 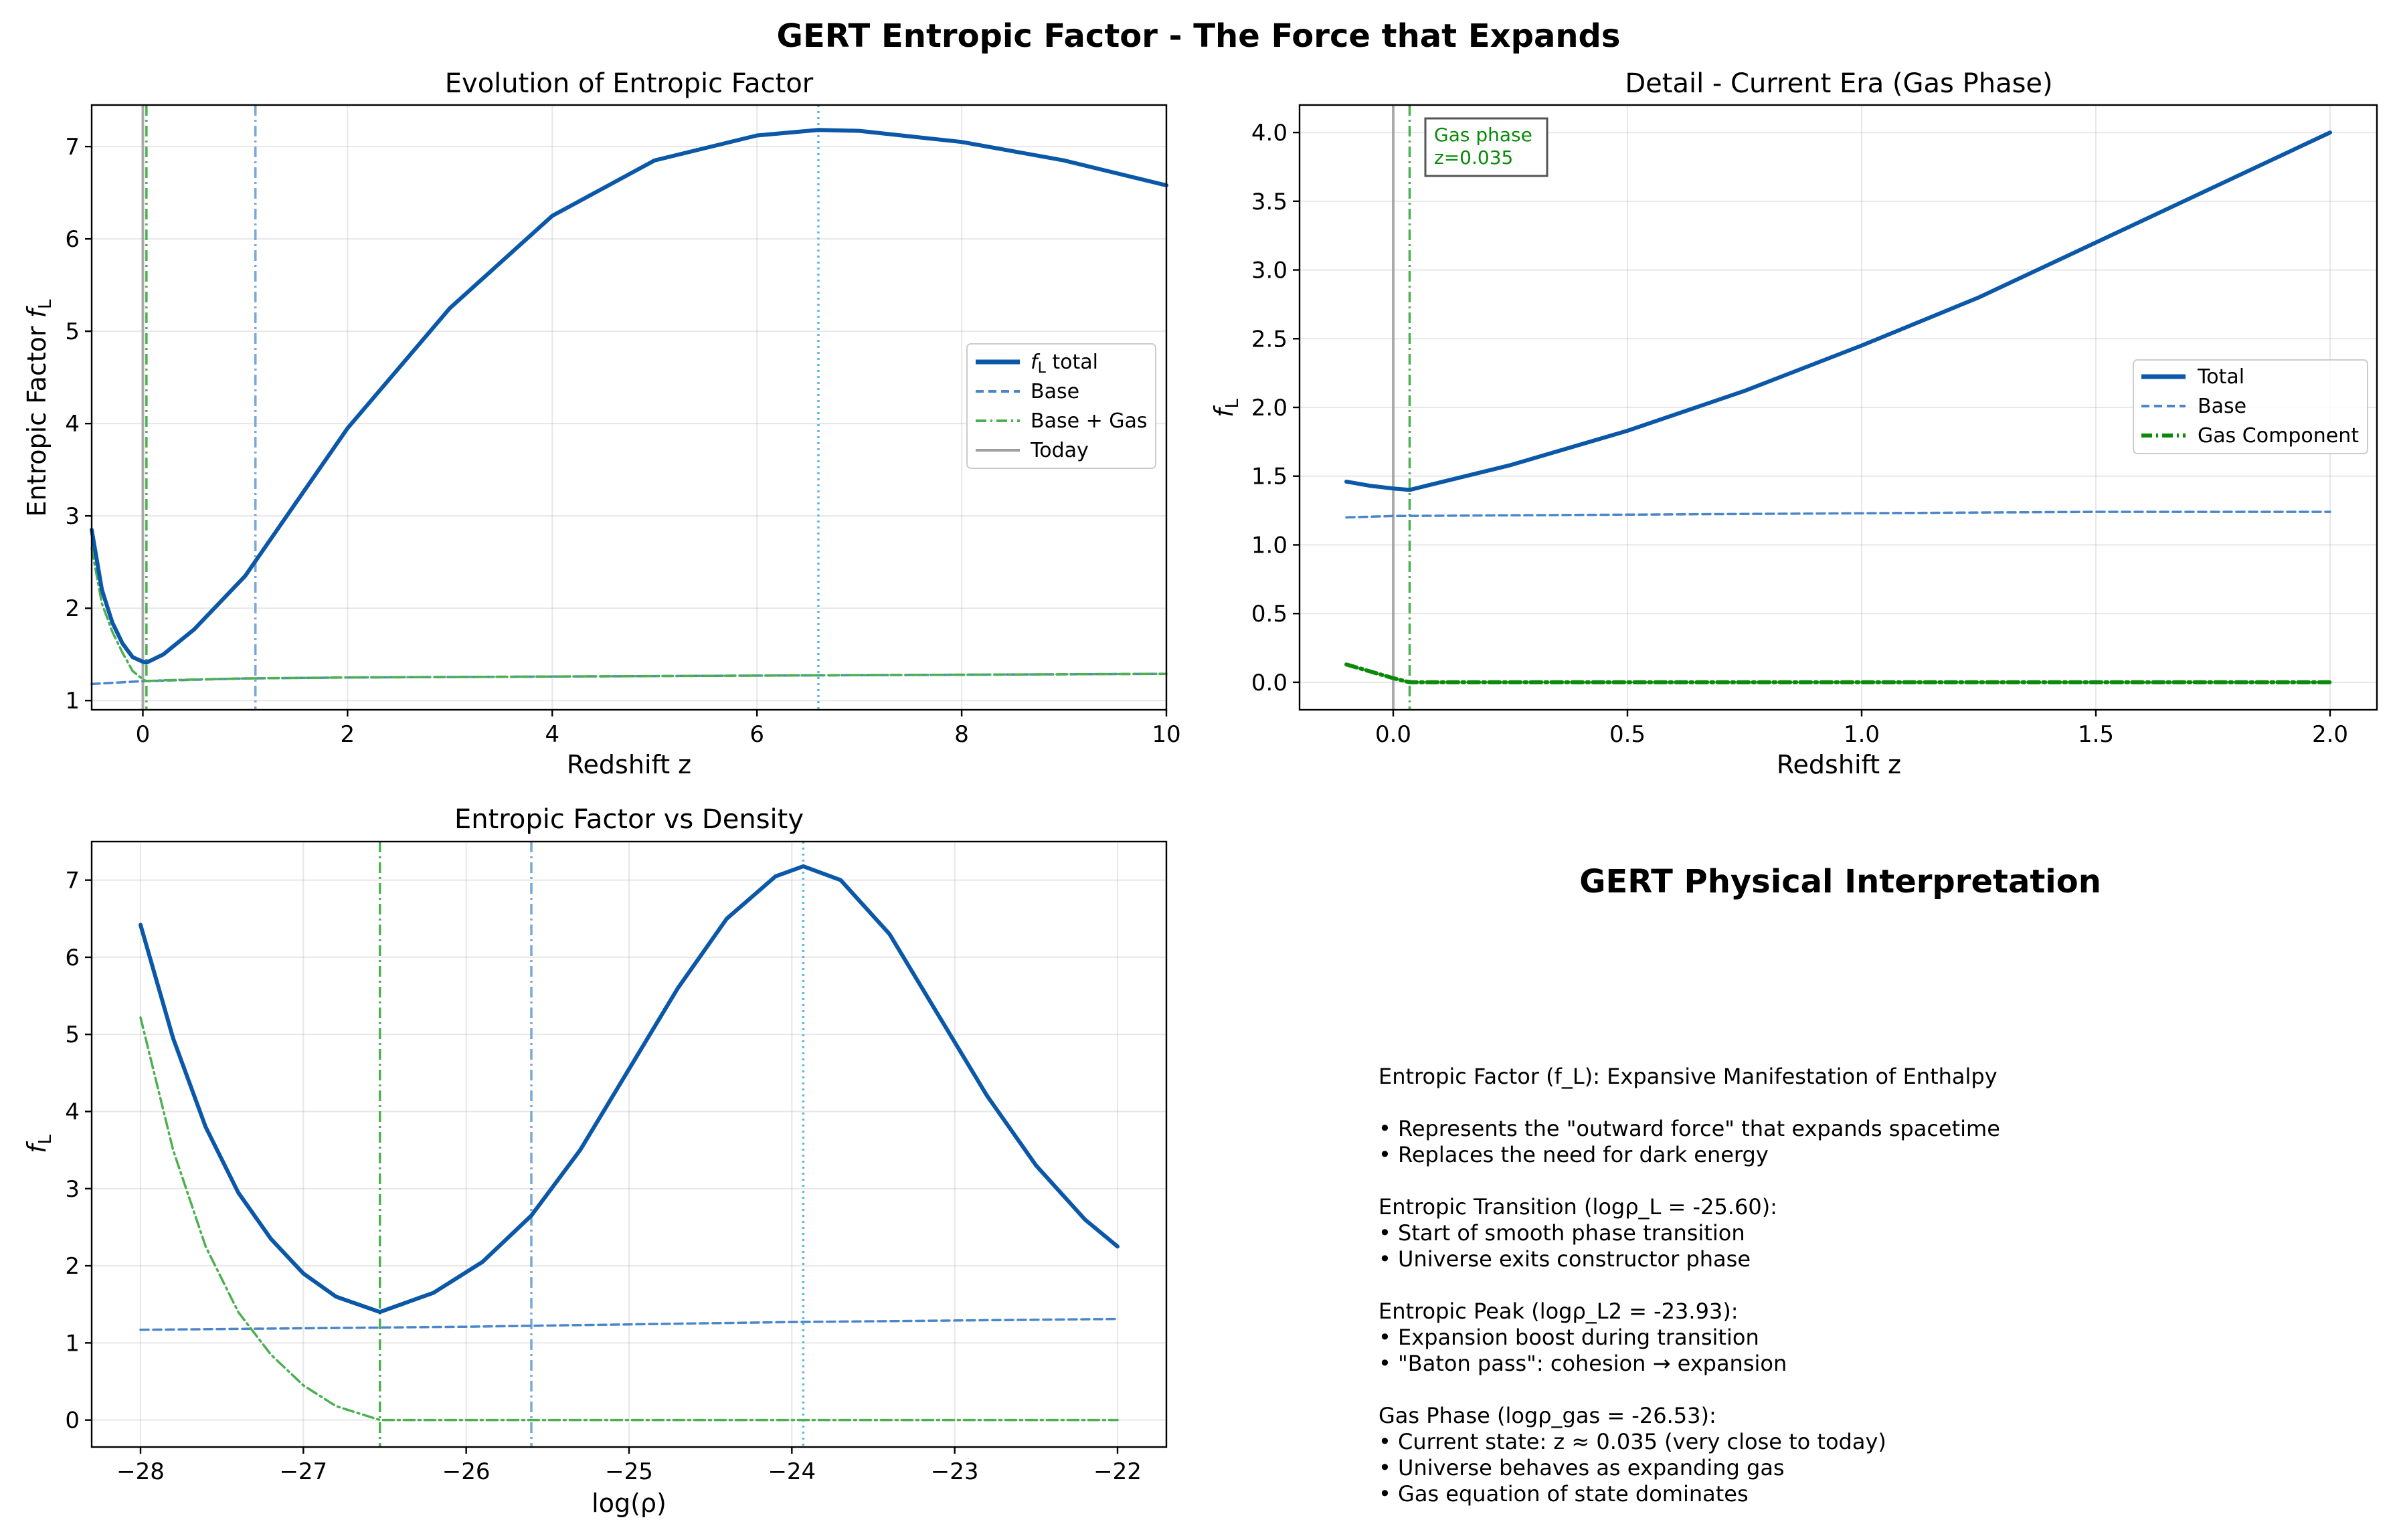 I want to click on panel-density-title: Entropic Factor vs Density, so click(x=629, y=819).